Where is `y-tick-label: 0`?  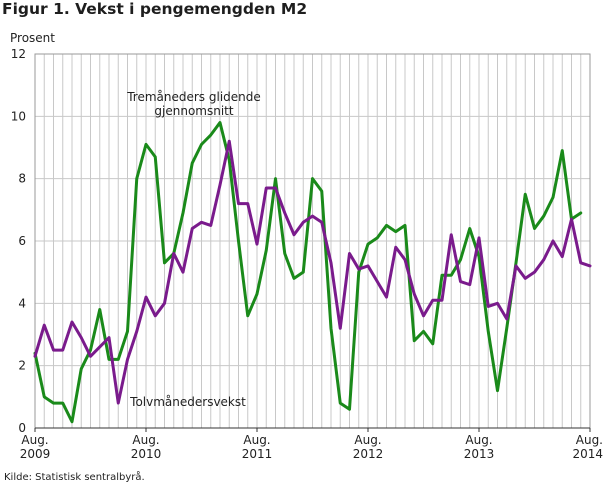
y-tick-label: 0 is located at coordinates (22, 428).